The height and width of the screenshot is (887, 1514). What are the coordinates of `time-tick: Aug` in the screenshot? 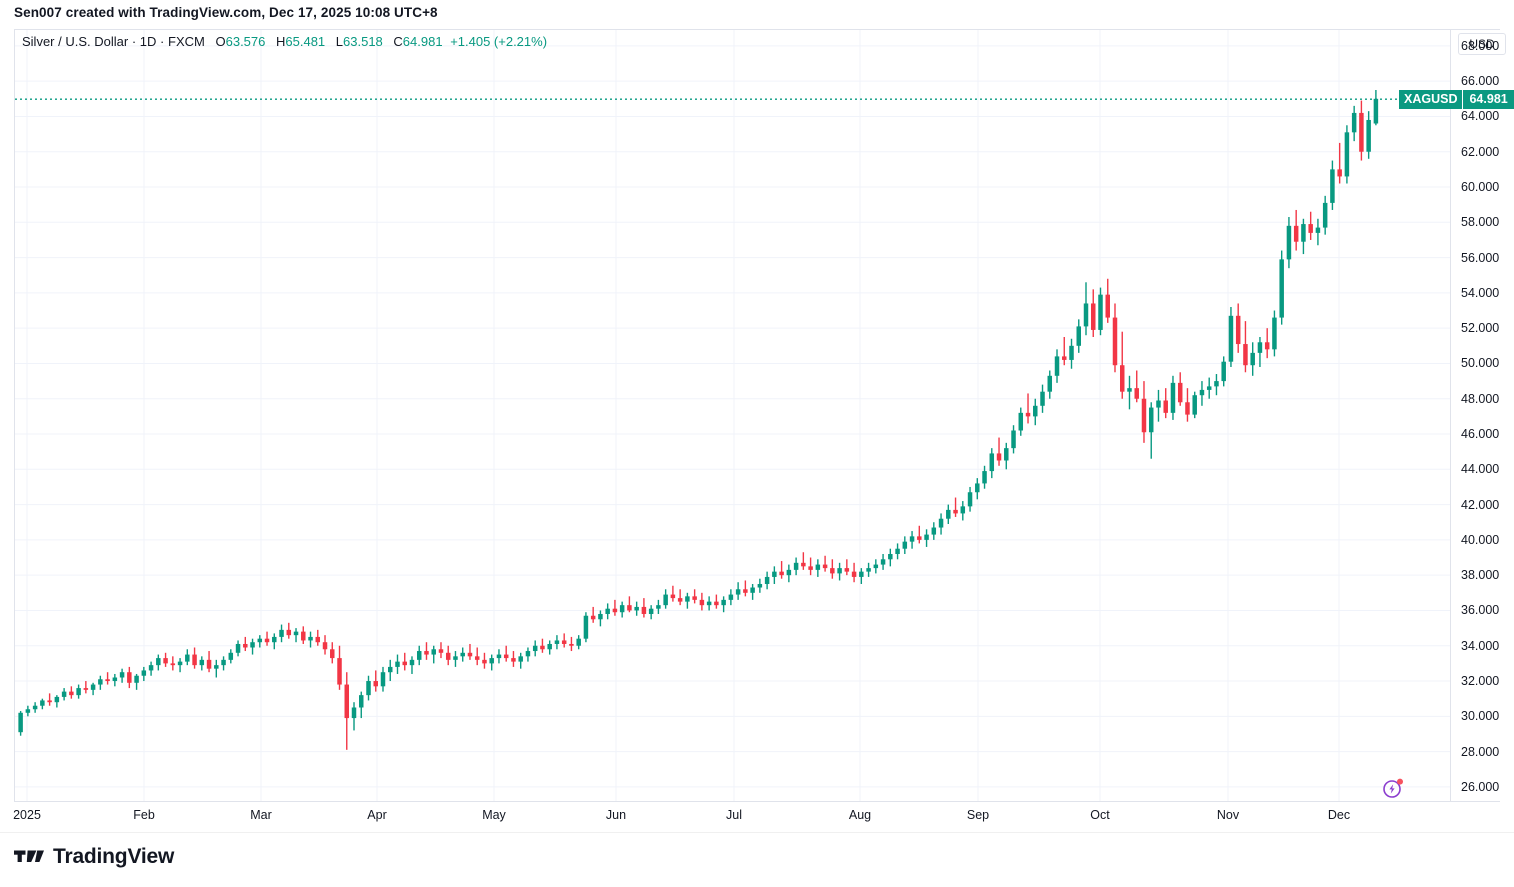 It's located at (860, 815).